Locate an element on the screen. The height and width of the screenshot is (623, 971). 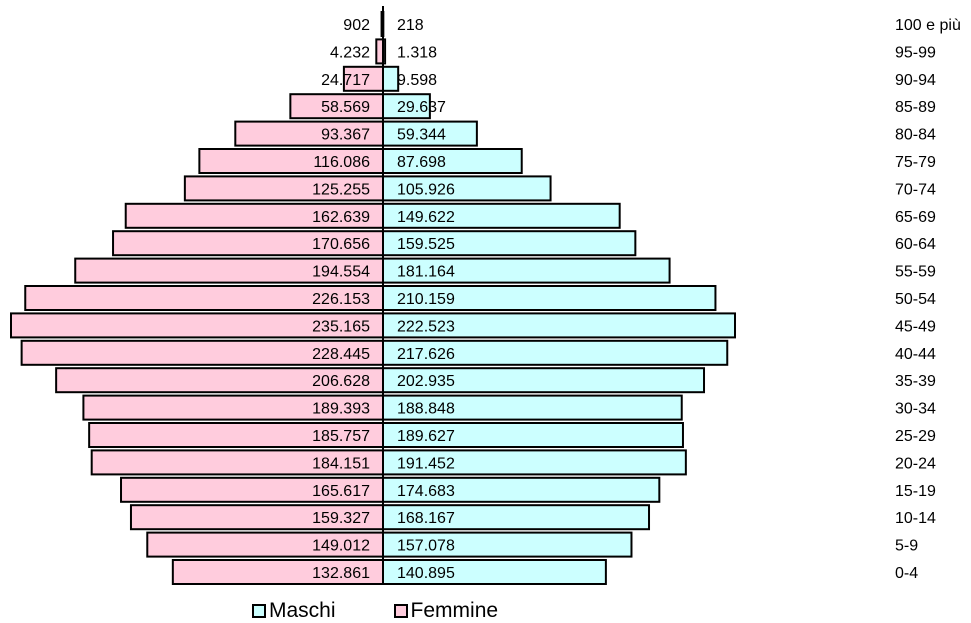
age-class-label: 45-49 is located at coordinates (915, 326).